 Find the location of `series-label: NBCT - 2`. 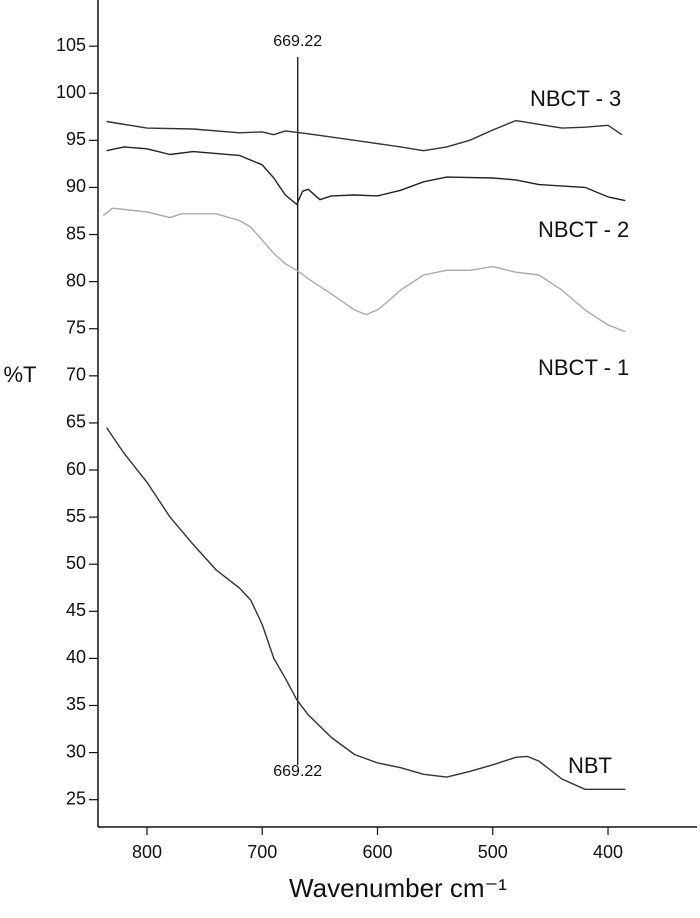

series-label: NBCT - 2 is located at coordinates (583, 229).